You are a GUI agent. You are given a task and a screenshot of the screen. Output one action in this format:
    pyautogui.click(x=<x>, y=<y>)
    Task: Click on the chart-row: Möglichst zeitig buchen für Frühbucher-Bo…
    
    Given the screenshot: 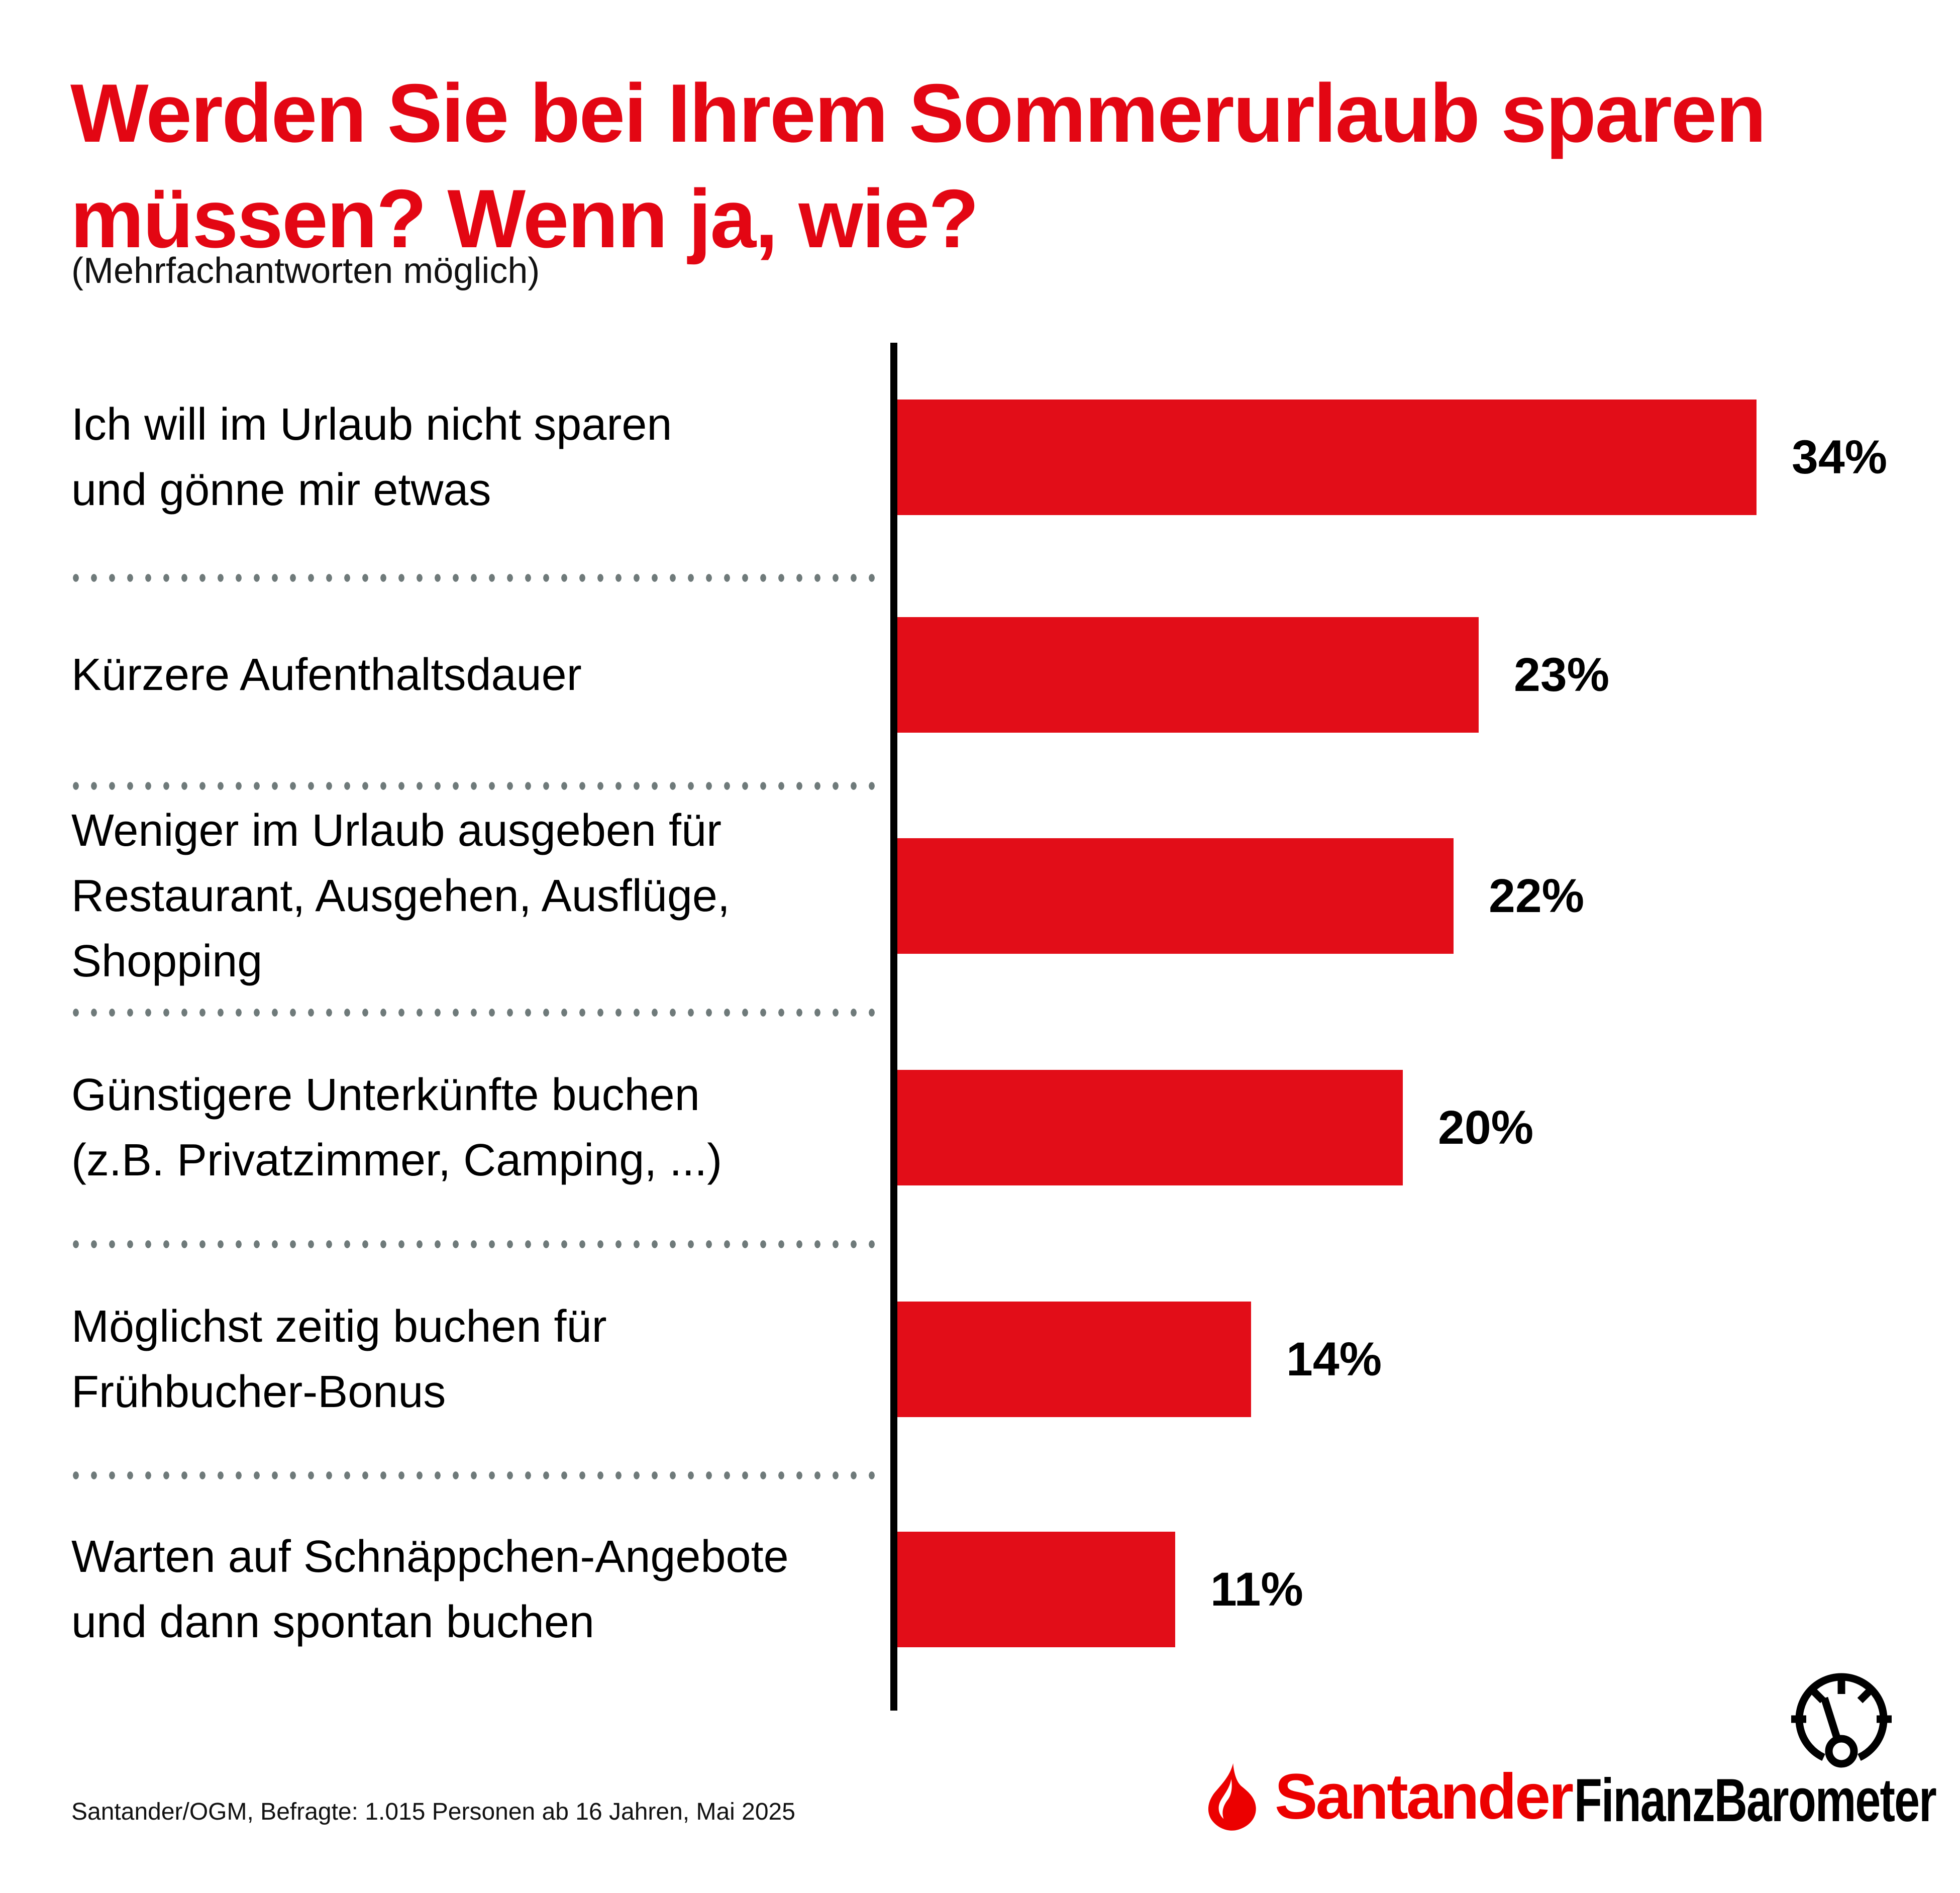 What is the action you would take?
    pyautogui.click(x=980, y=1359)
    